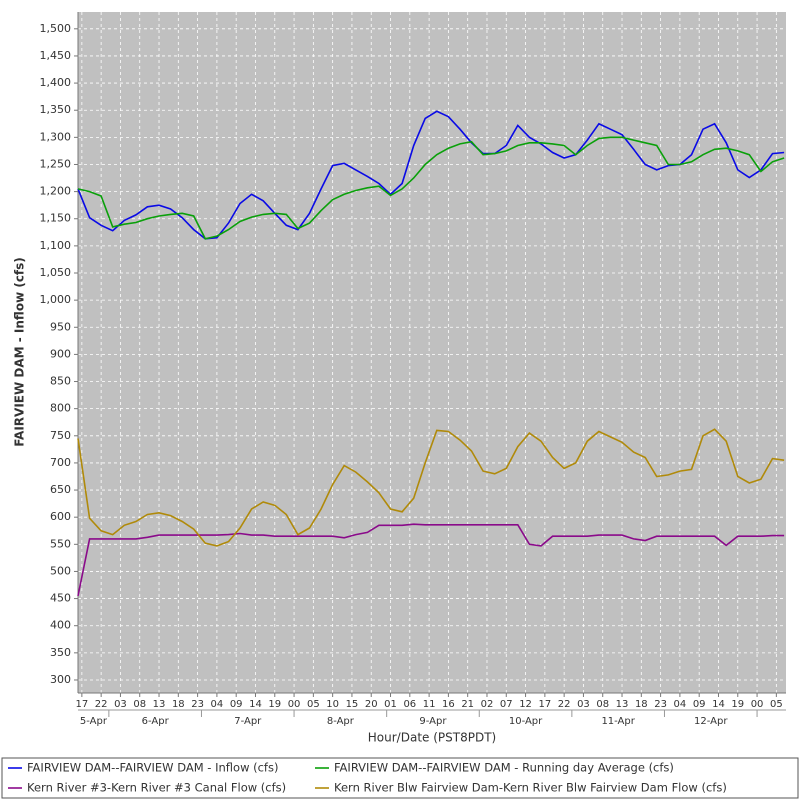 This screenshot has height=800, width=800. I want to click on day-label: 12-Apr, so click(711, 721).